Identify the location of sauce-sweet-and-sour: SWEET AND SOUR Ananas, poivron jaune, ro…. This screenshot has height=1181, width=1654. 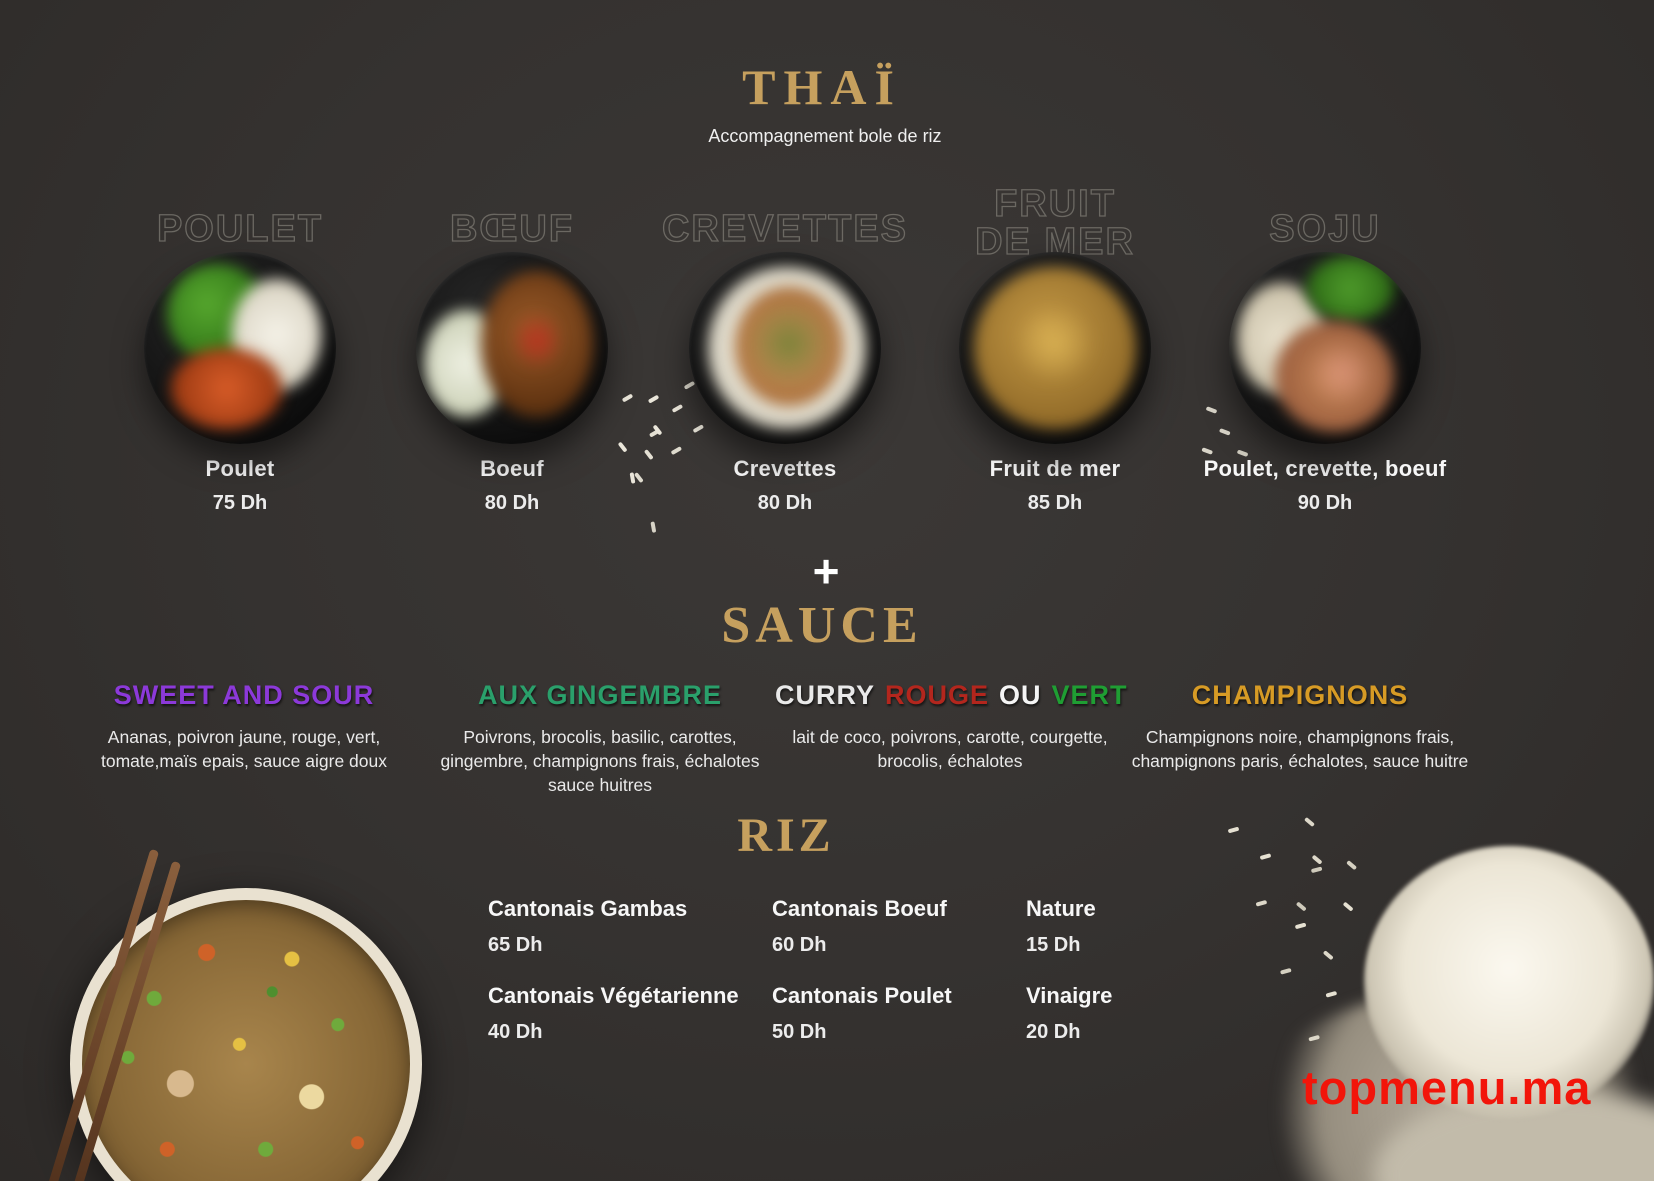
(244, 726).